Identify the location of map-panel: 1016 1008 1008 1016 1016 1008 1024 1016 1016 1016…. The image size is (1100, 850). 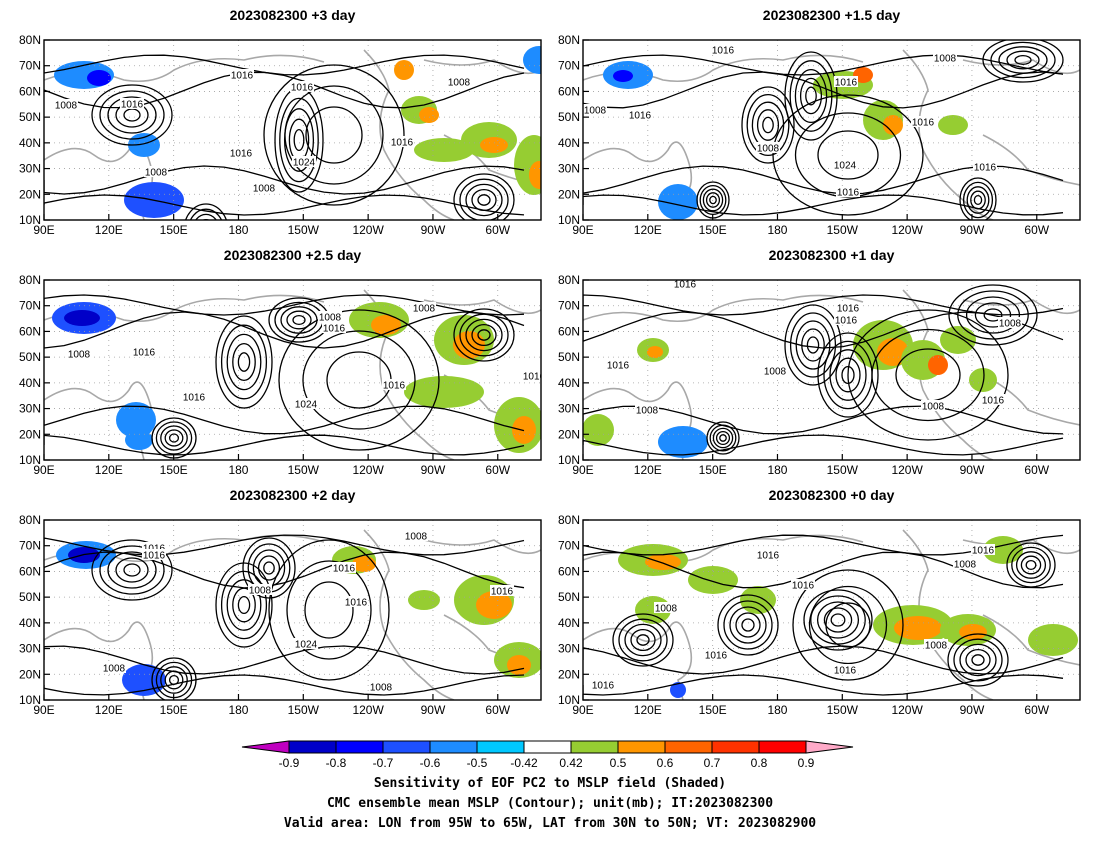
(819, 135).